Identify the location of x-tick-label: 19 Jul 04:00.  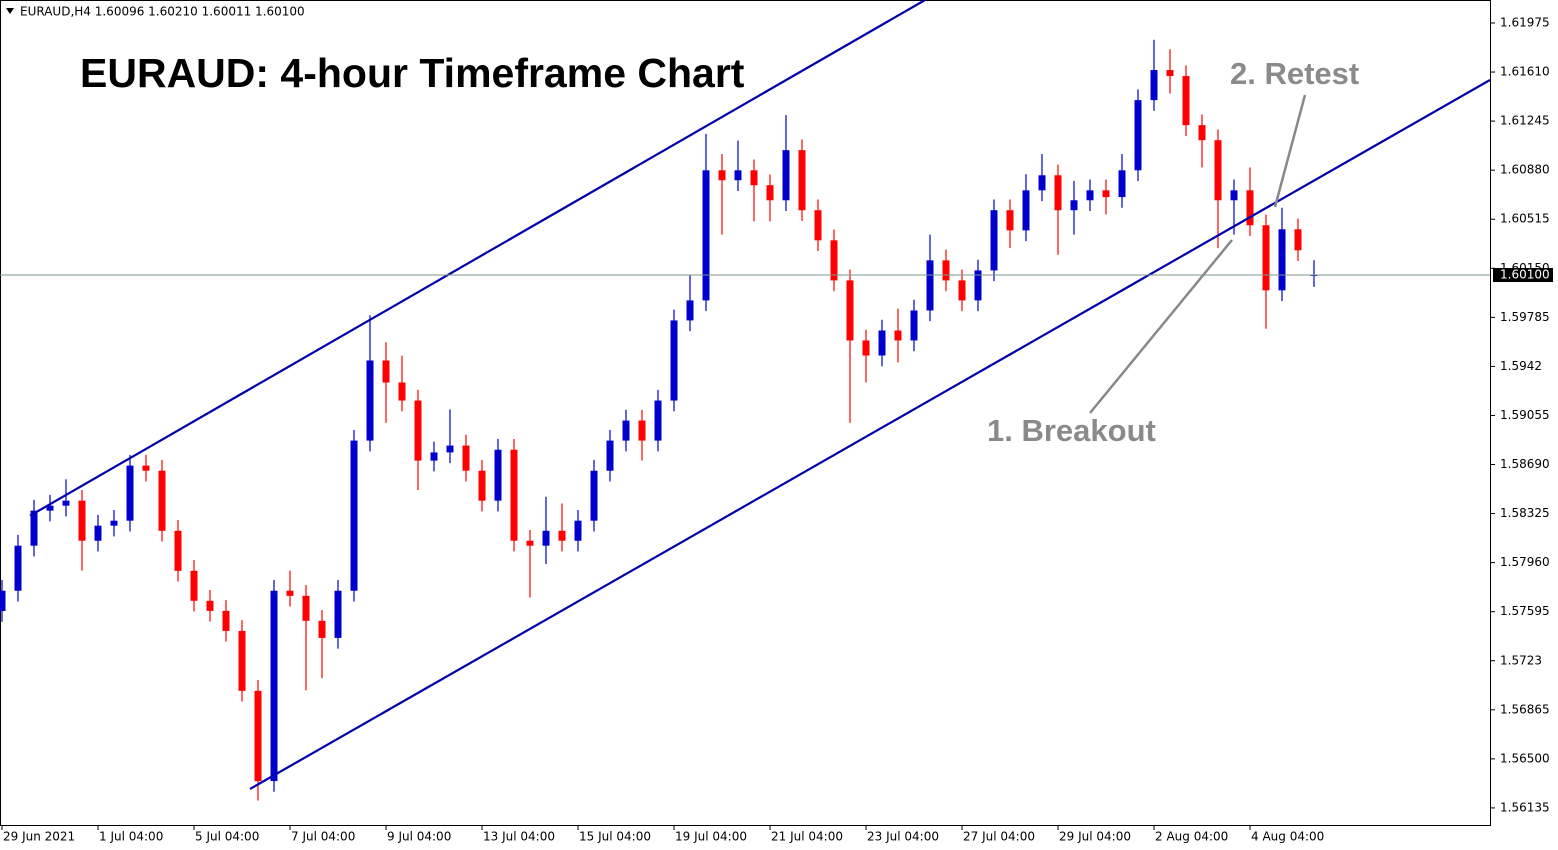
(711, 837).